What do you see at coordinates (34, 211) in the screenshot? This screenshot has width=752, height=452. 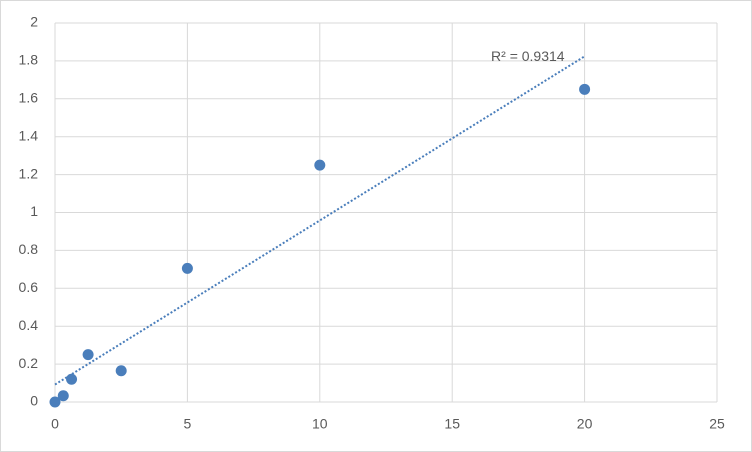 I see `y-tick-label: 1` at bounding box center [34, 211].